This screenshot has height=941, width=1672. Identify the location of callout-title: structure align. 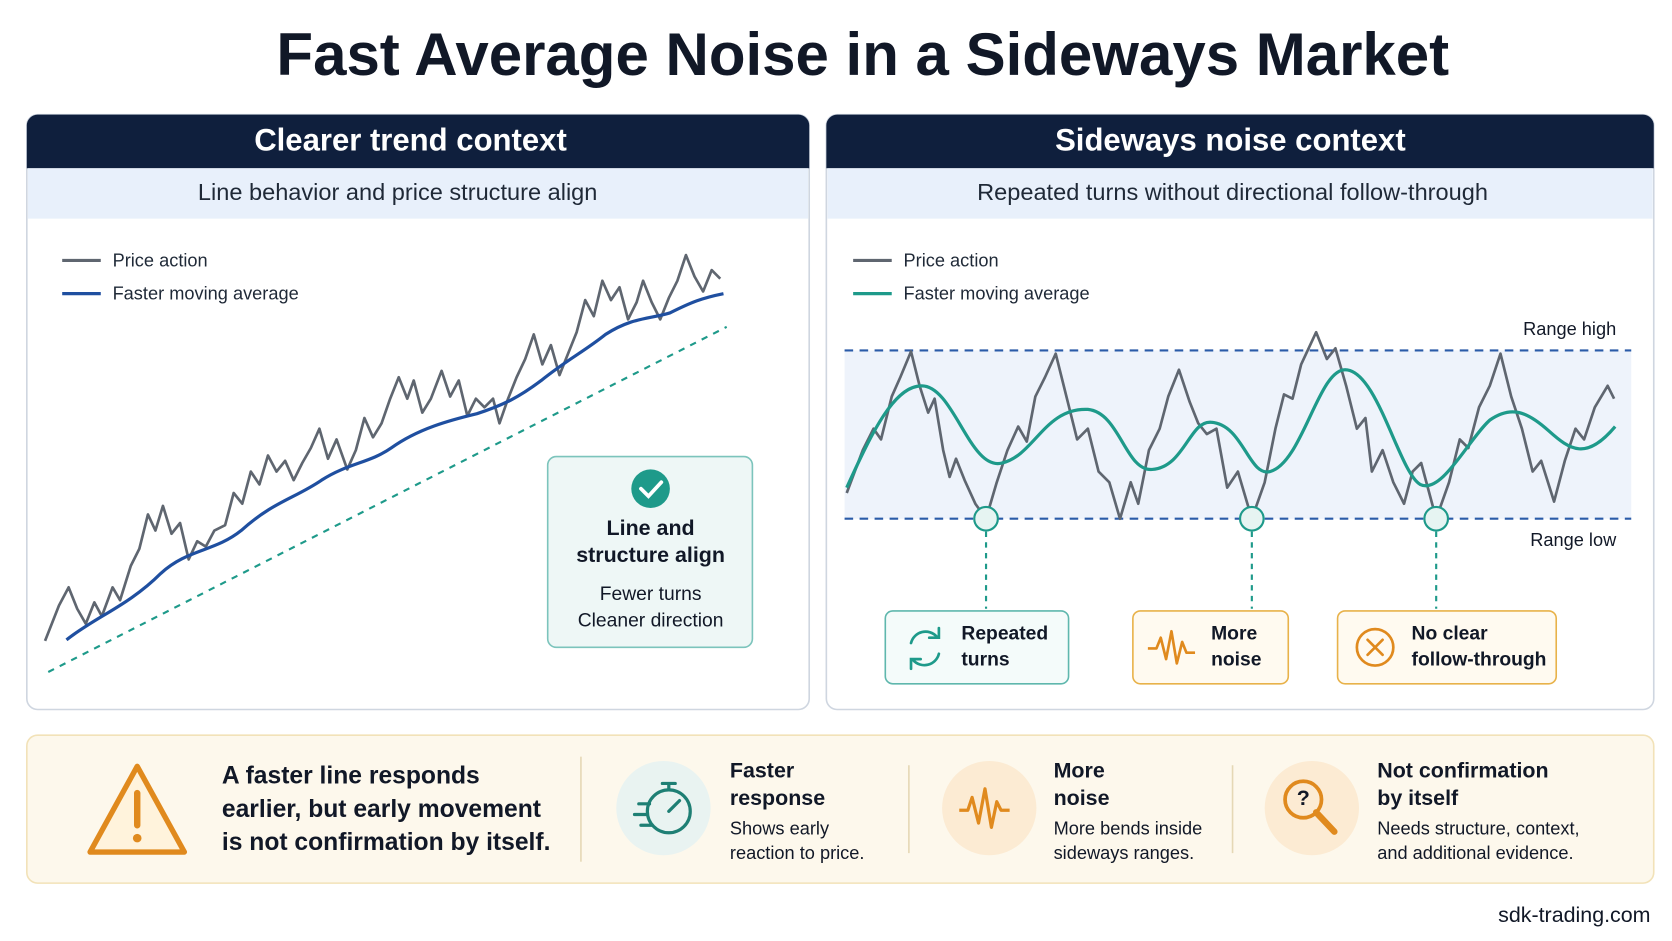
(650, 555).